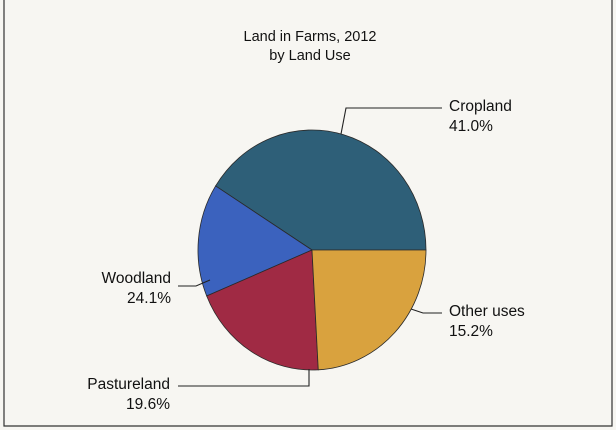 The image size is (616, 430). Describe the element at coordinates (149, 298) in the screenshot. I see `label-value-woodland: 24.1%` at that location.